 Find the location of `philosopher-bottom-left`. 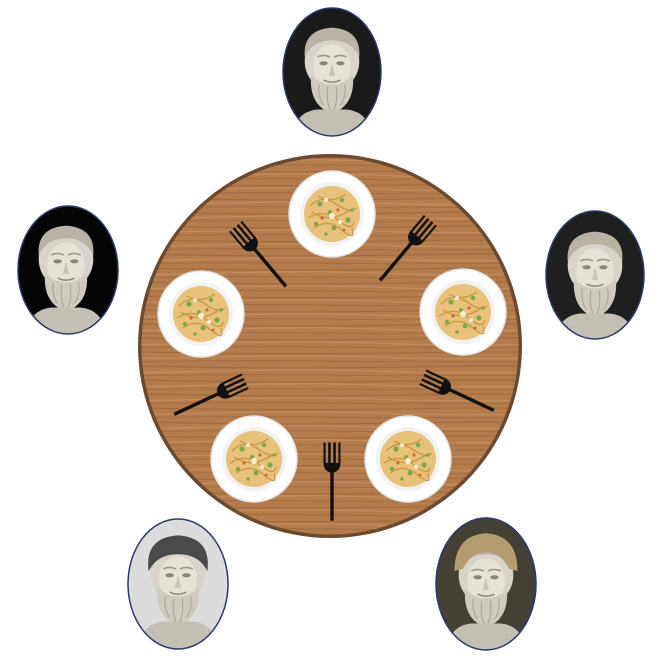

philosopher-bottom-left is located at coordinates (178, 584).